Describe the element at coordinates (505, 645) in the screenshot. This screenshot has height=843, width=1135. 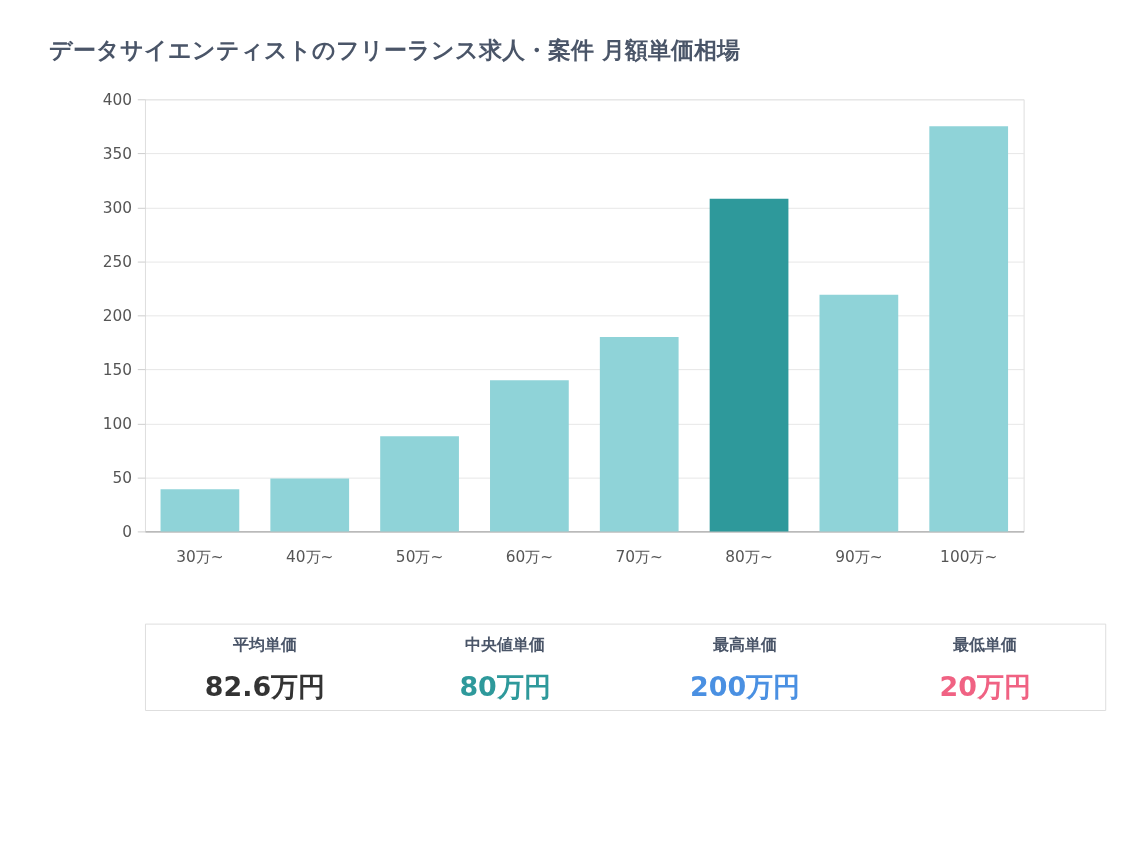
I see `text: 中央値単価` at that location.